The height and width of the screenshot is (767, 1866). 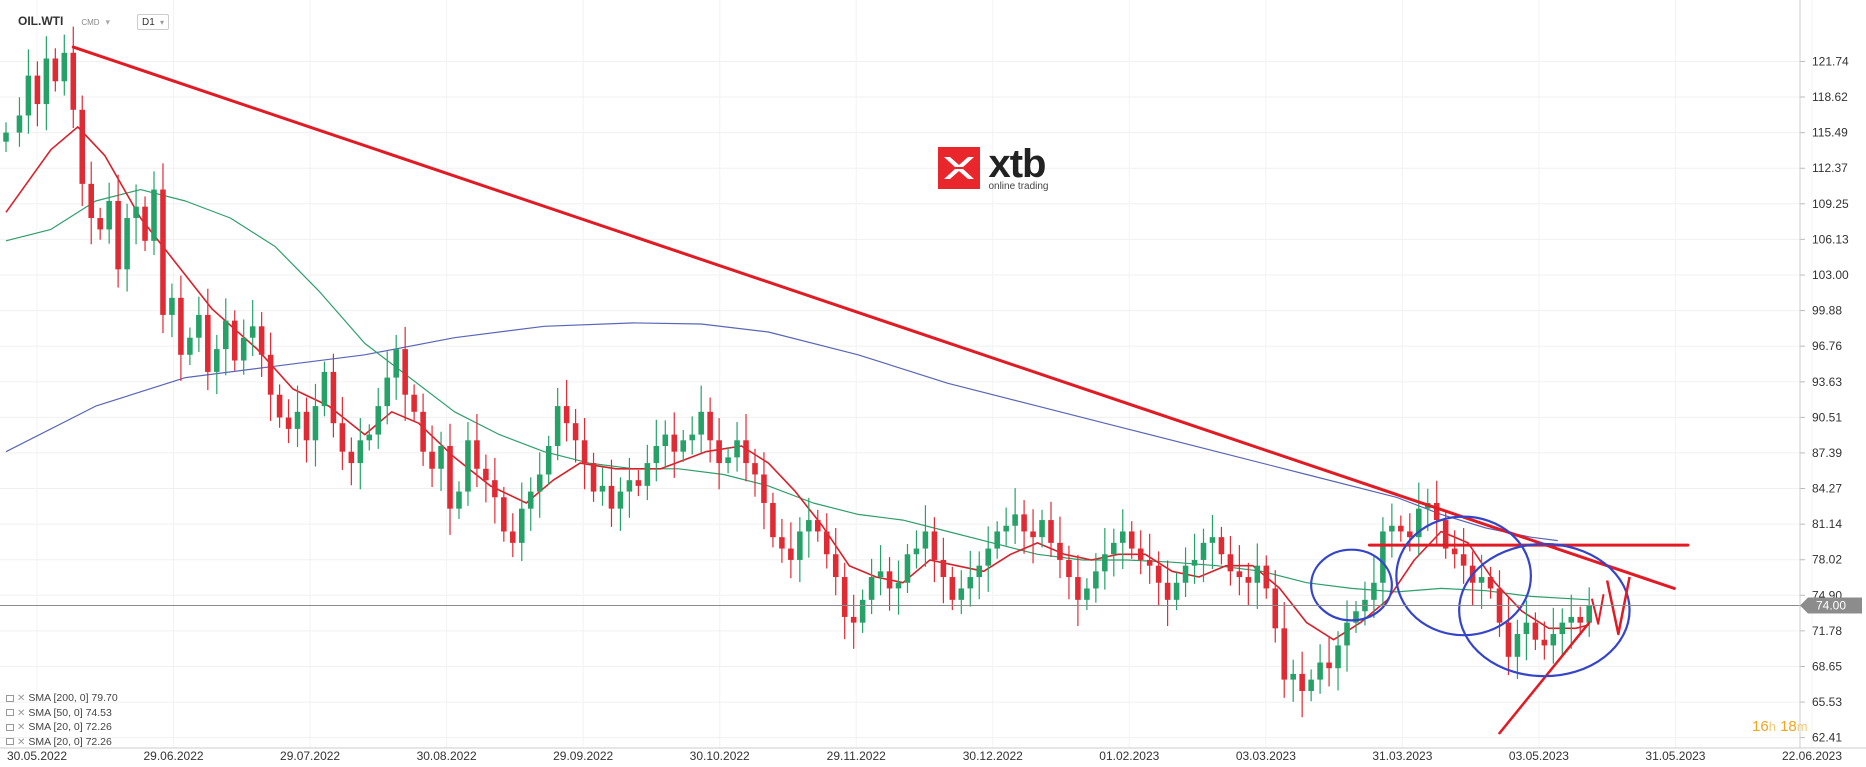 What do you see at coordinates (1402, 756) in the screenshot?
I see `x-tick-label: 31.03.2023` at bounding box center [1402, 756].